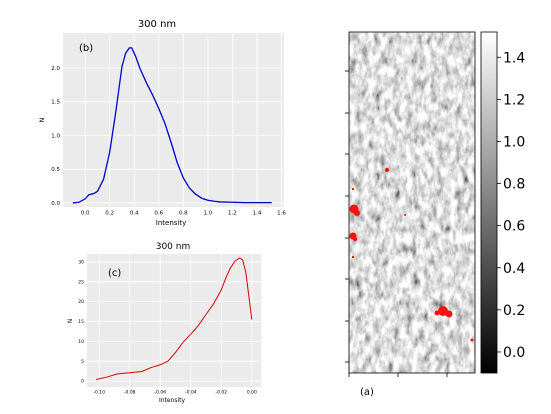 Image resolution: width=551 pixels, height=414 pixels. I want to click on chart-c-y-axis: 0 5 10 15 20 25 30, so click(81, 322).